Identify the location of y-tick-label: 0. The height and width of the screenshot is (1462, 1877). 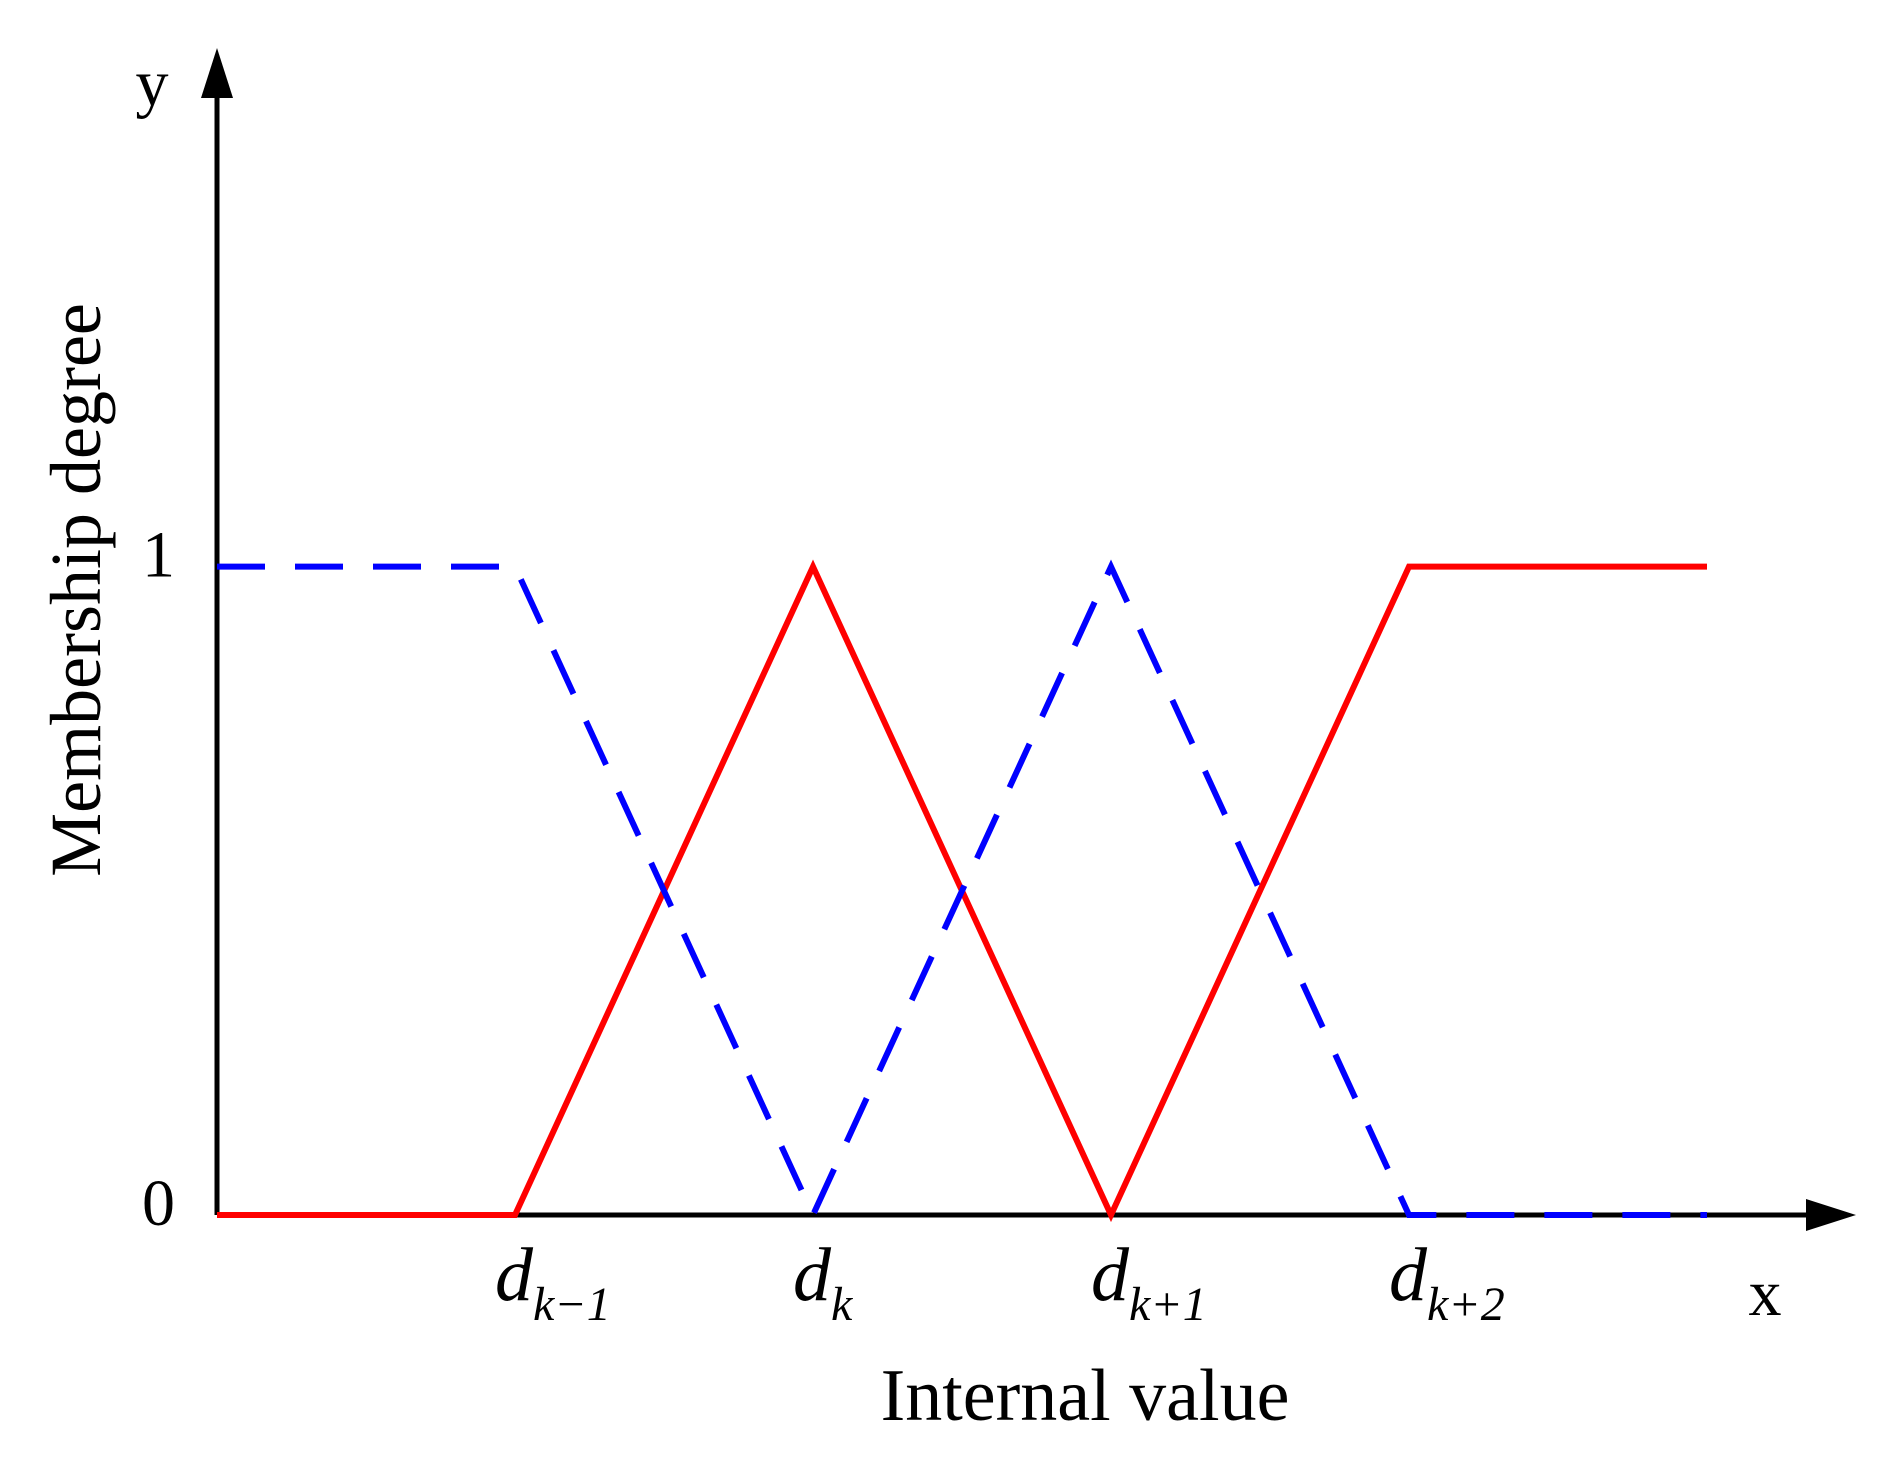
(158, 1203).